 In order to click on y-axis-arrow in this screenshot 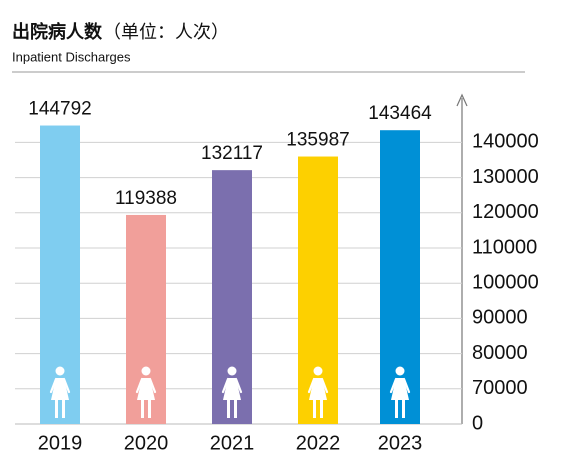, I will do `click(462, 100)`.